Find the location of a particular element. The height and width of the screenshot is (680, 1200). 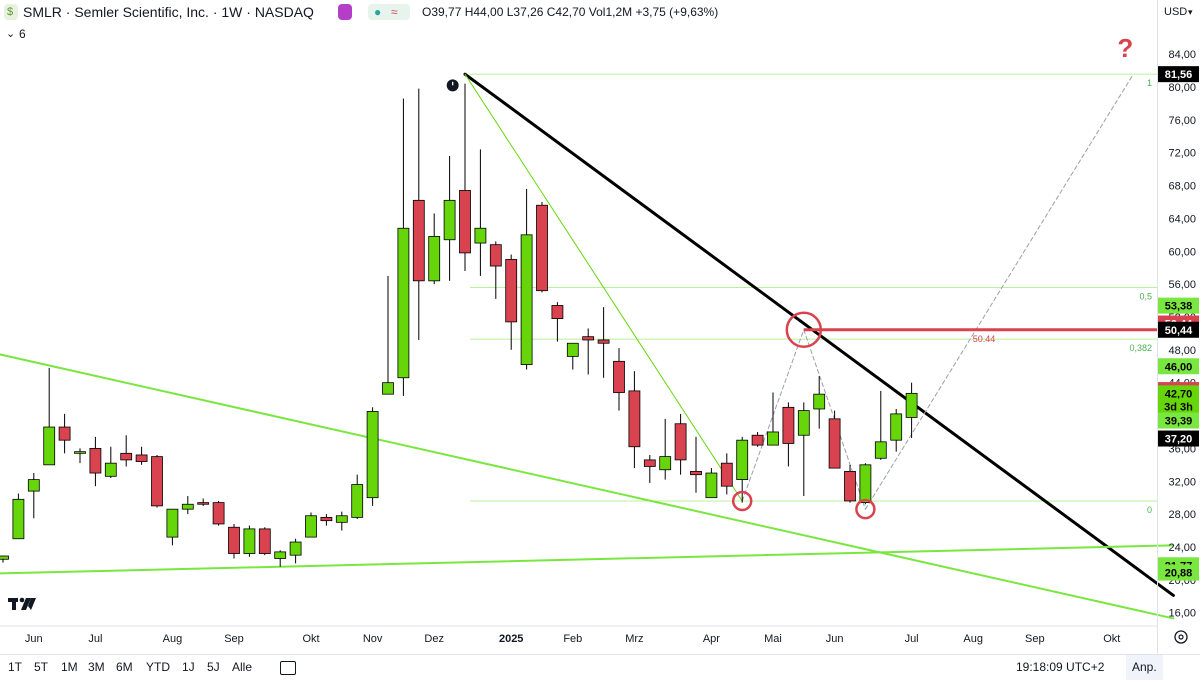

flag-icon is located at coordinates (345, 12).